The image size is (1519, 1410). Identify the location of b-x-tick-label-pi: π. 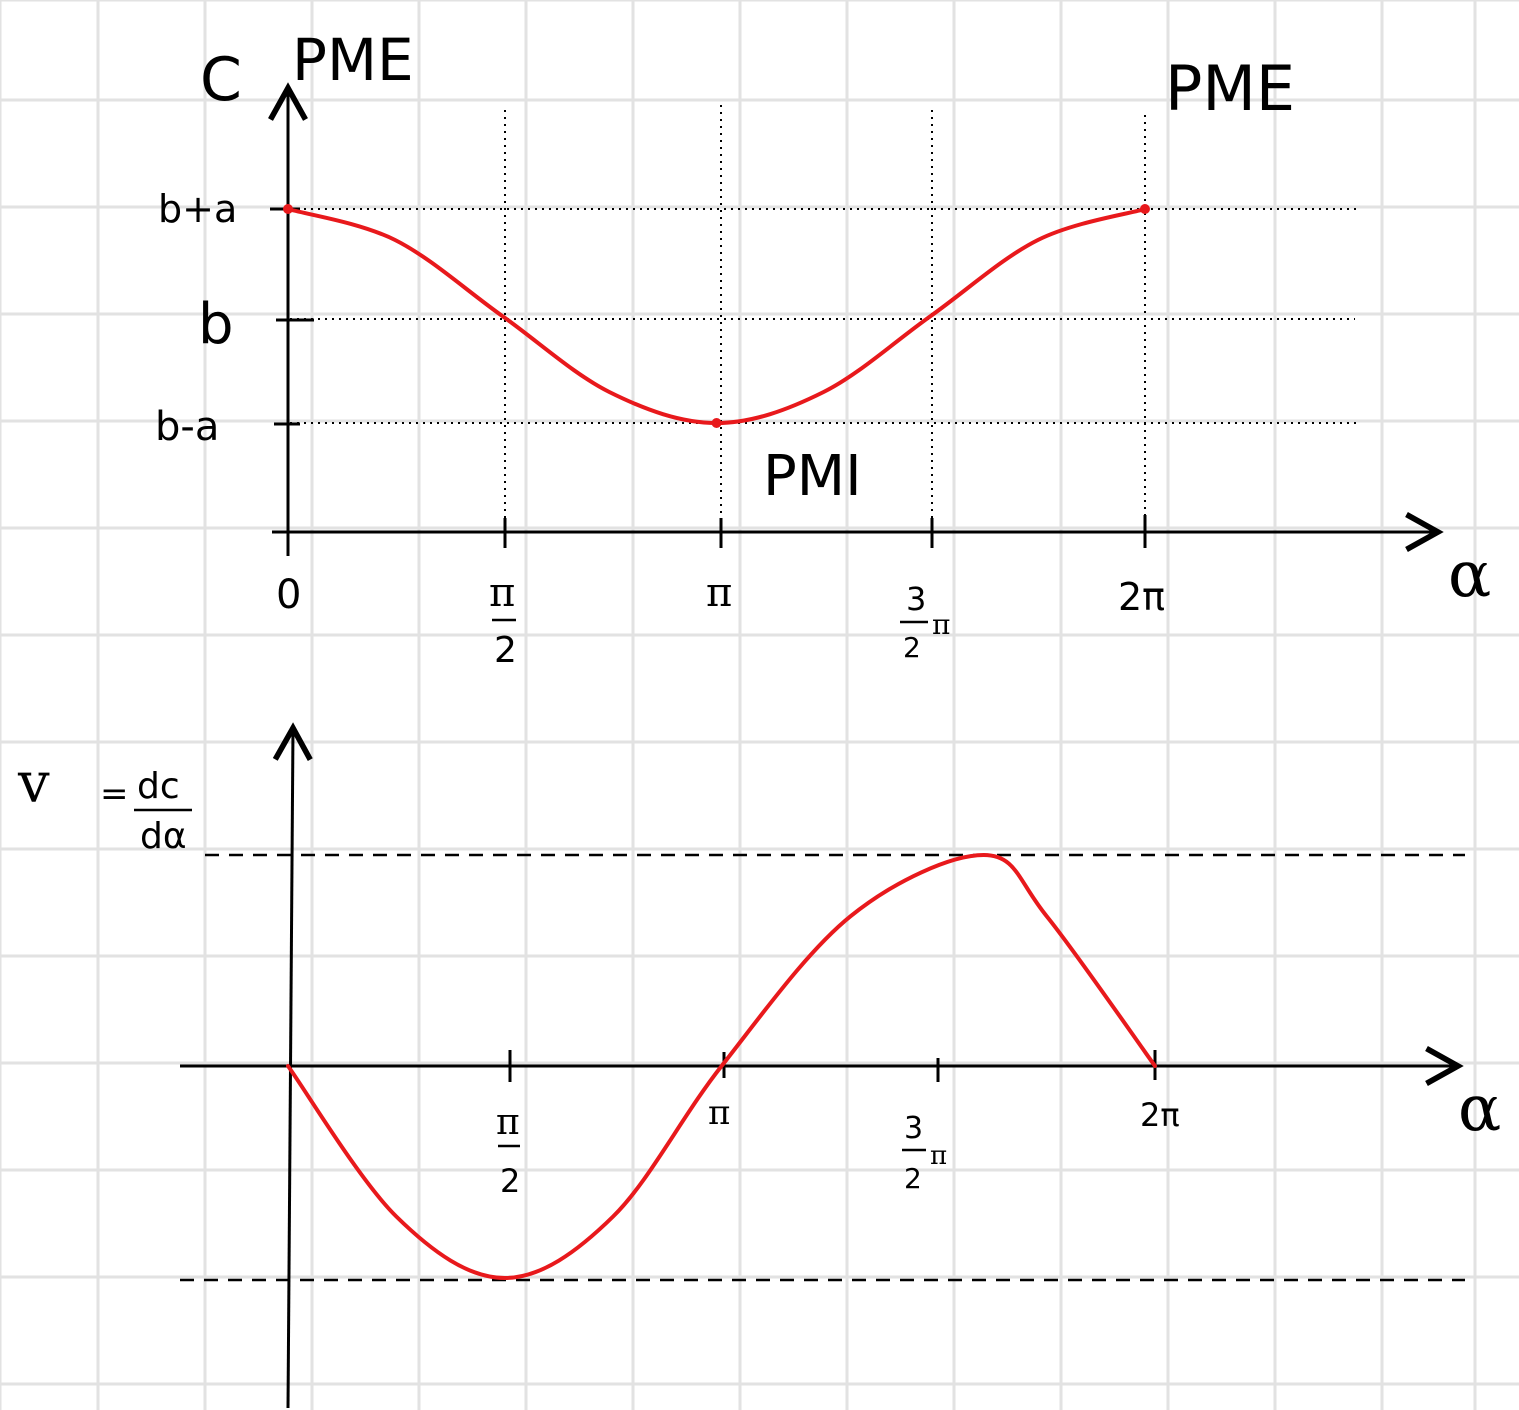
(719, 1113).